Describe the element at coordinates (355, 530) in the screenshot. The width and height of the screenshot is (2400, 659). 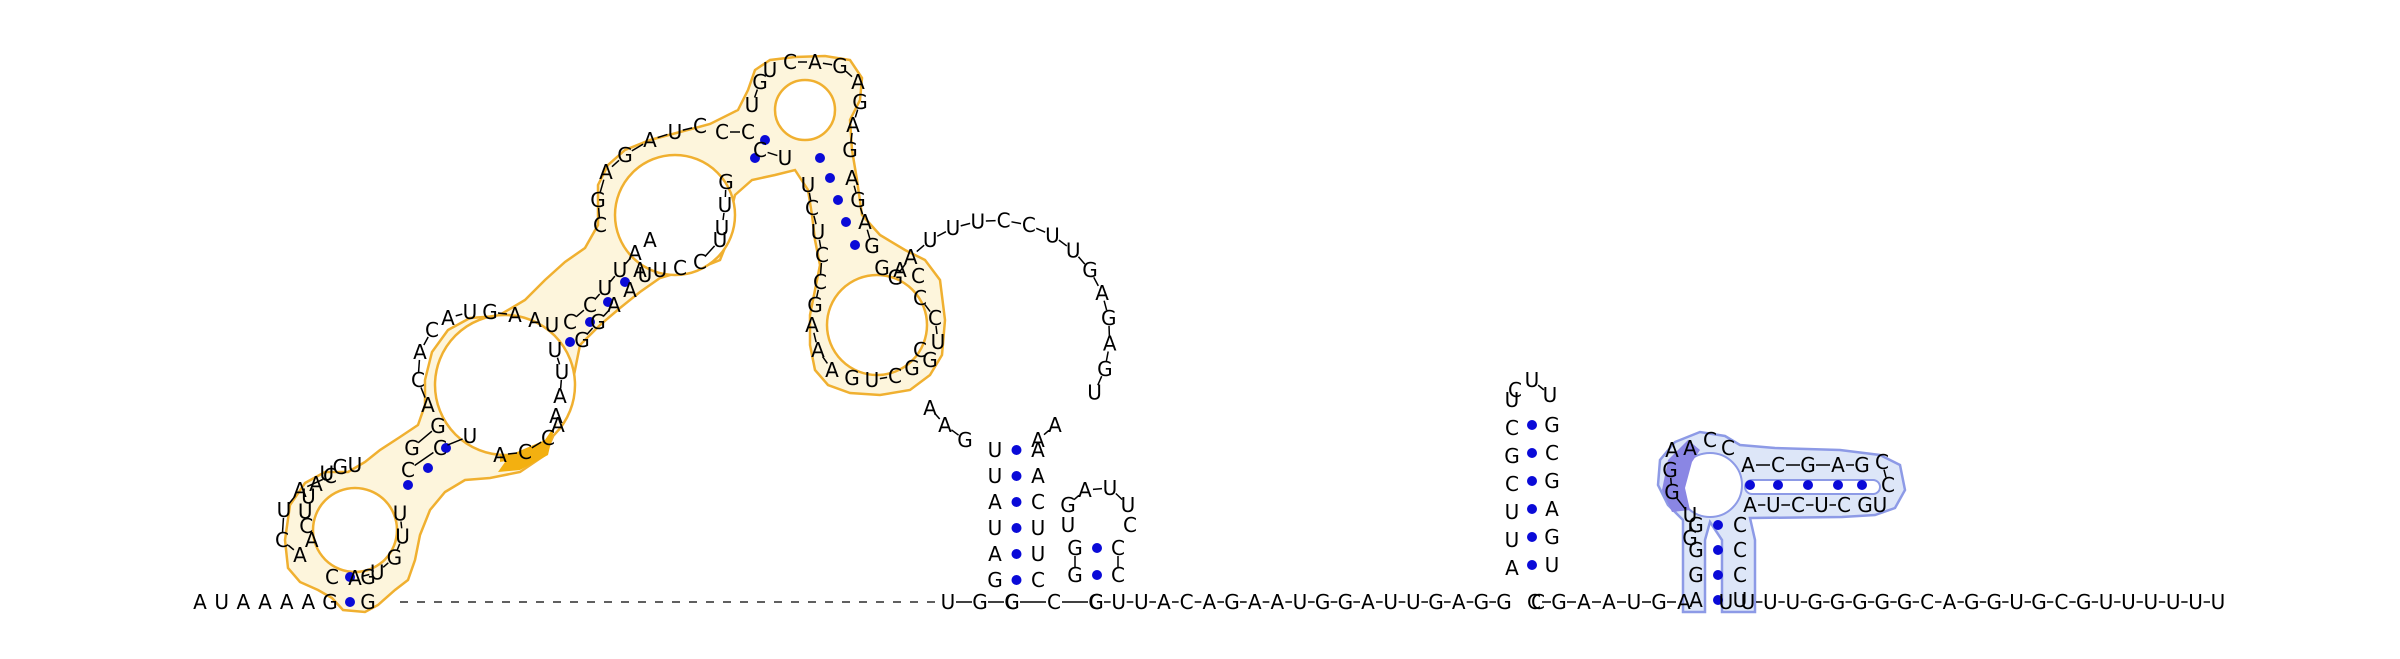
I see `orange-loop-hairpin` at that location.